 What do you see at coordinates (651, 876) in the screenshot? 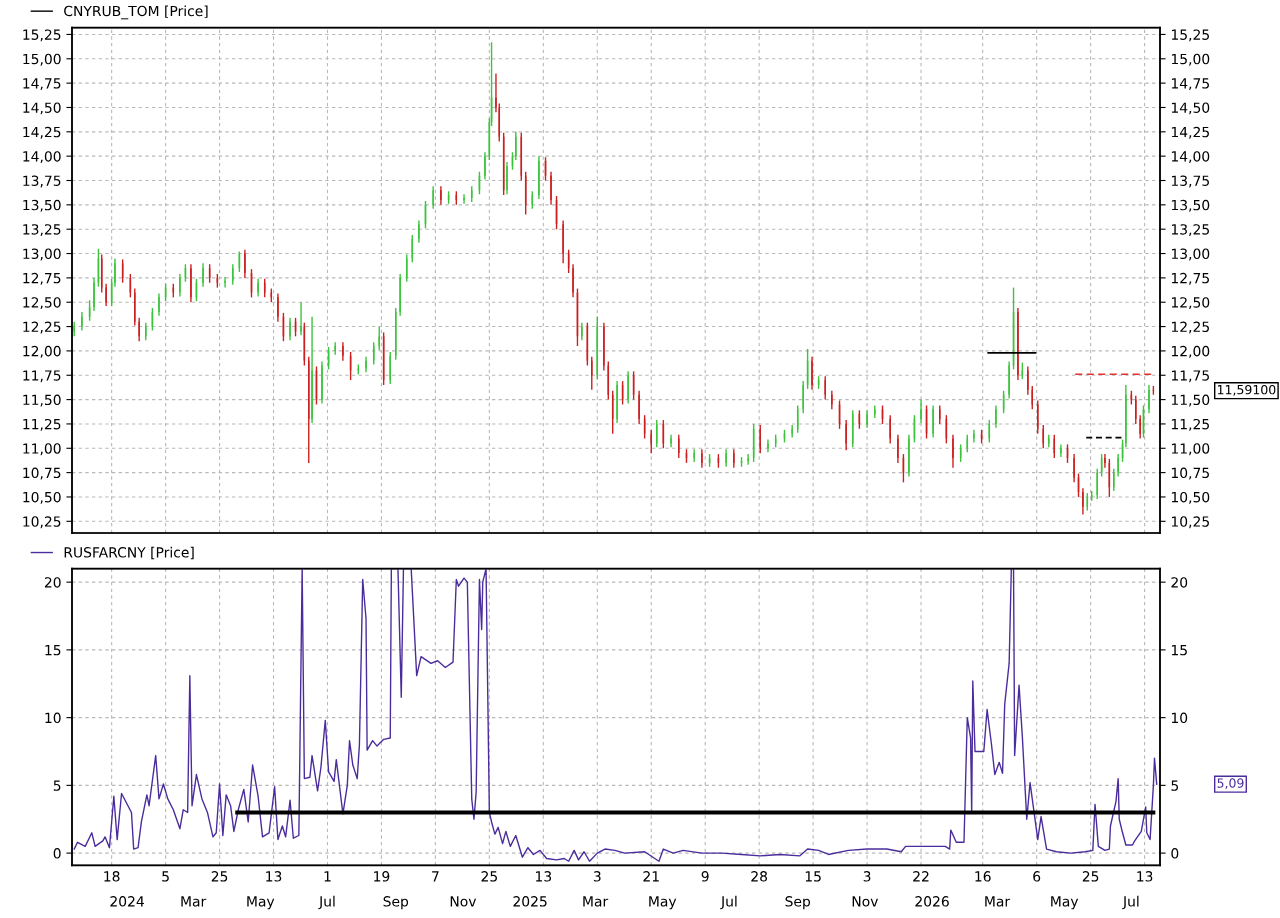
I see `x-tick-label: 21` at bounding box center [651, 876].